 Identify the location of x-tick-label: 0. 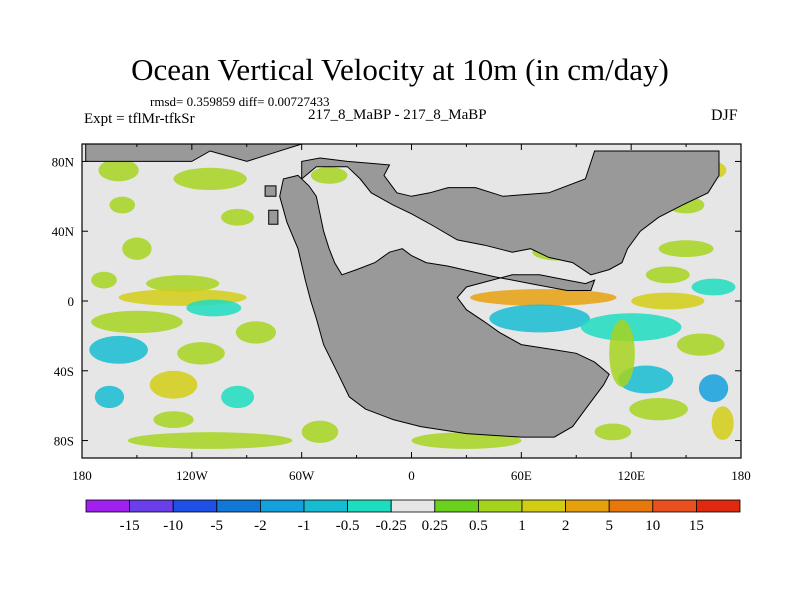
(411, 475).